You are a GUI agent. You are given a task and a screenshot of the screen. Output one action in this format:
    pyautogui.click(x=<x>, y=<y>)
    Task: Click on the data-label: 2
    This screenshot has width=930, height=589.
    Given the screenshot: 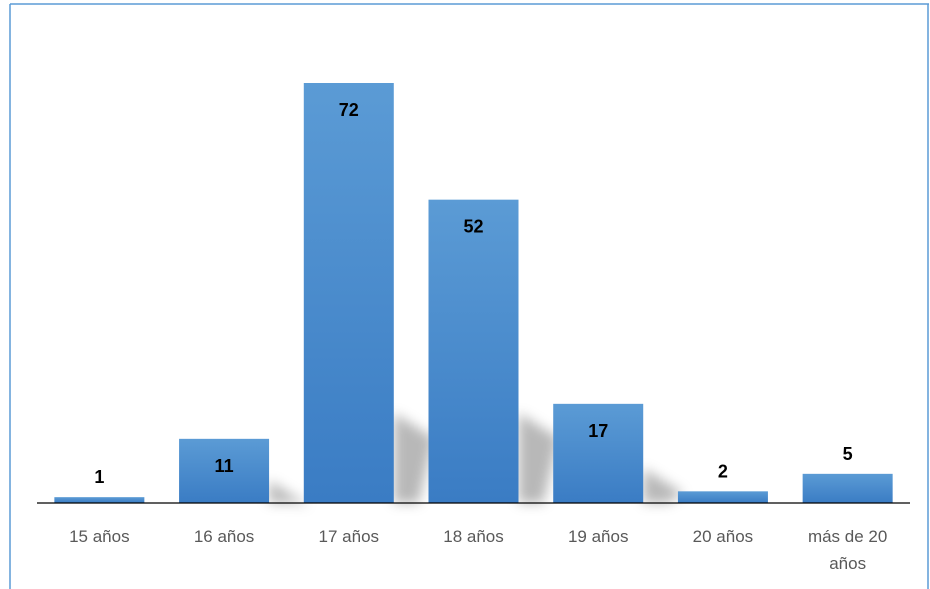 What is the action you would take?
    pyautogui.click(x=723, y=471)
    